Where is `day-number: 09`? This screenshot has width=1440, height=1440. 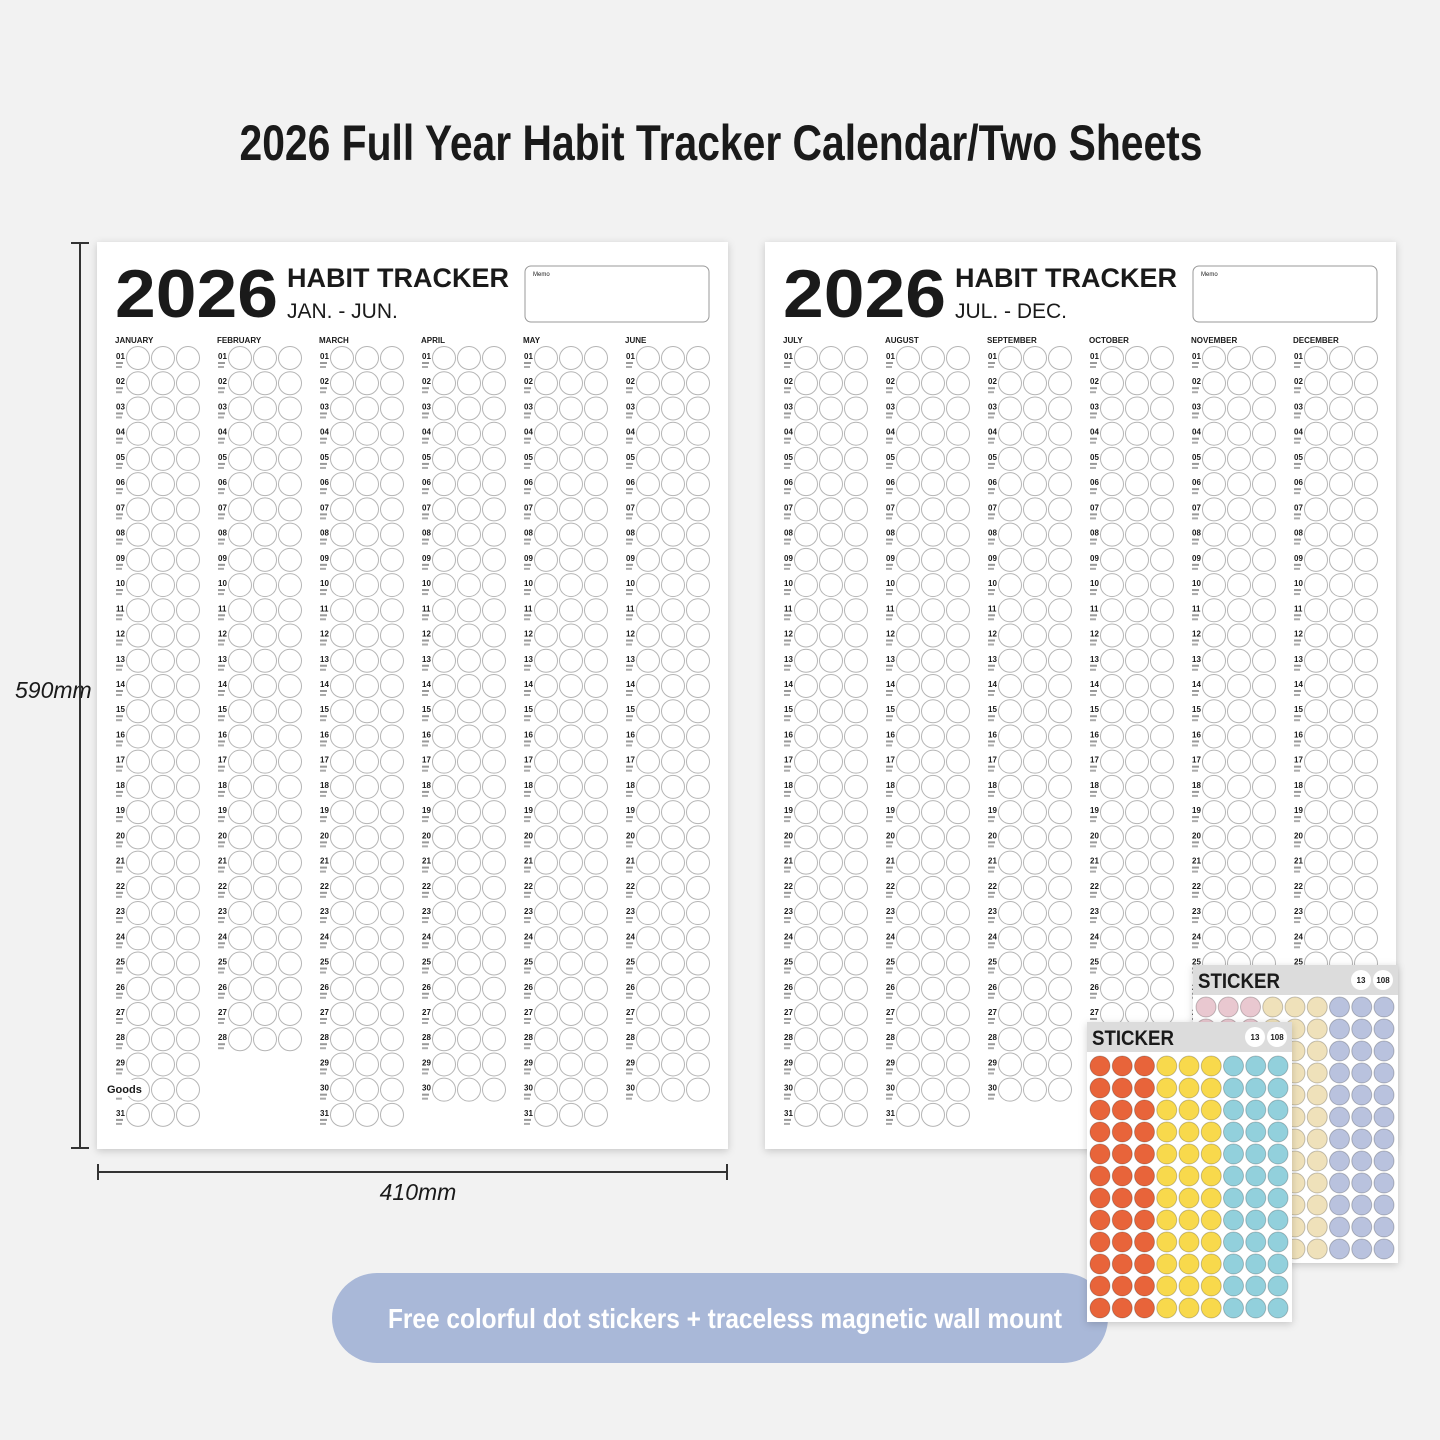 day-number: 09 is located at coordinates (890, 558).